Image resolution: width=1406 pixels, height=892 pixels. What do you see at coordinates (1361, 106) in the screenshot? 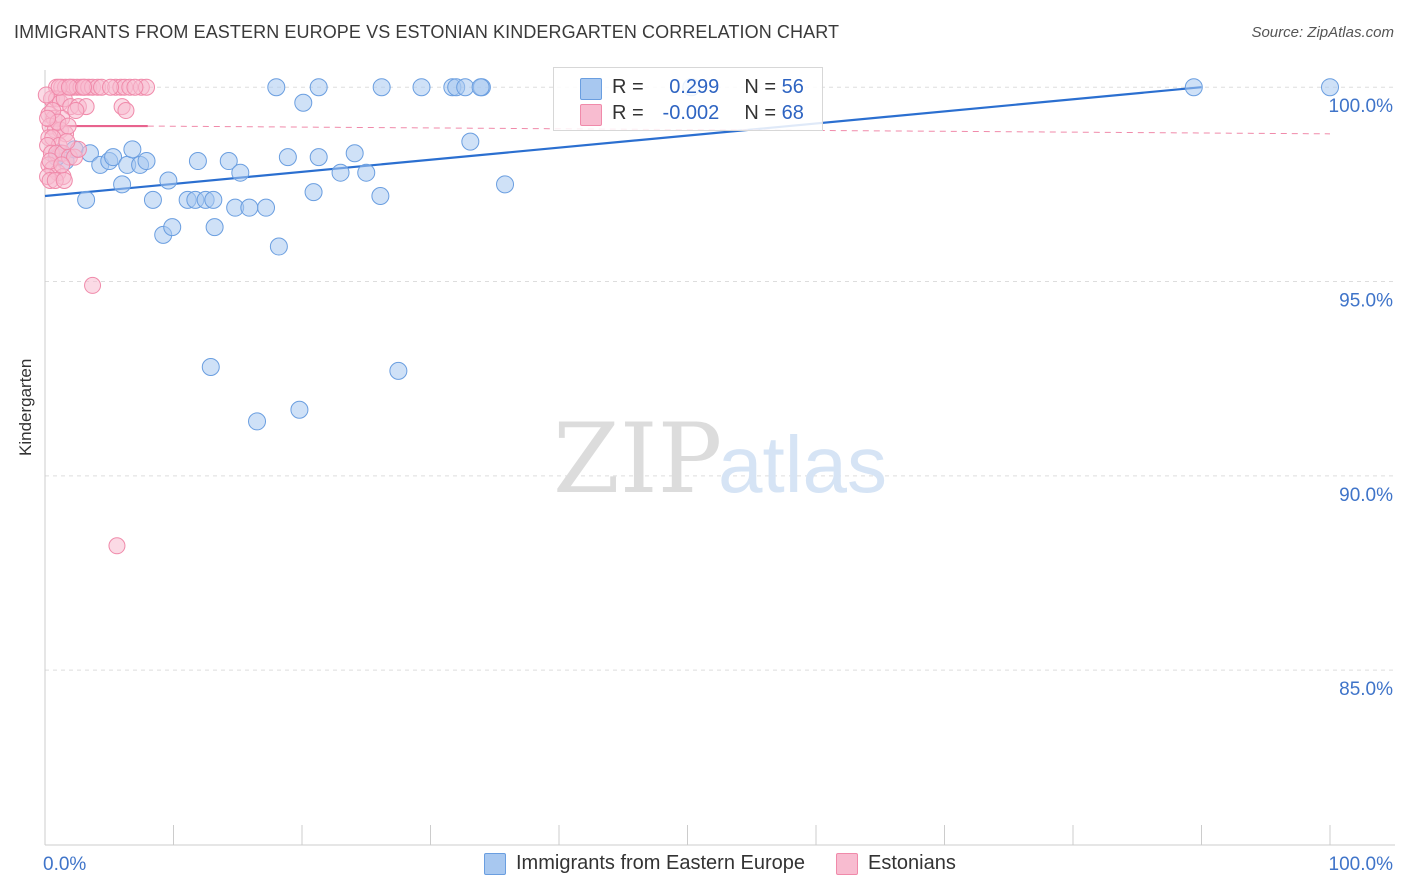
I see `y-tick-label: 100.0%` at bounding box center [1361, 106].